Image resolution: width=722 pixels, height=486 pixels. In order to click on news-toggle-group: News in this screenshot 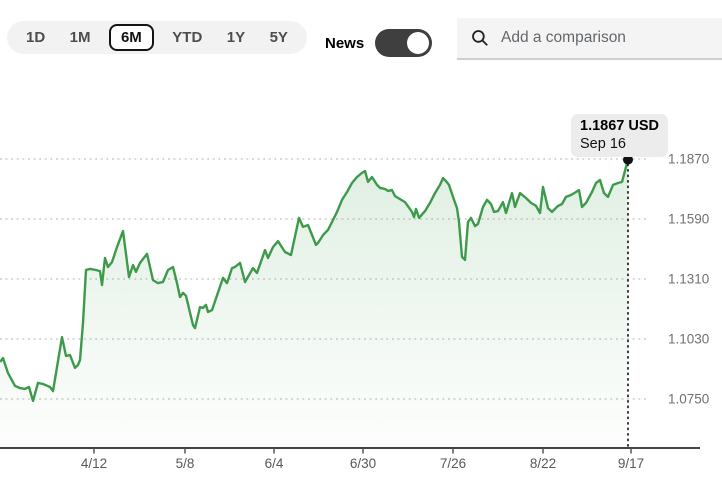, I will do `click(379, 43)`.